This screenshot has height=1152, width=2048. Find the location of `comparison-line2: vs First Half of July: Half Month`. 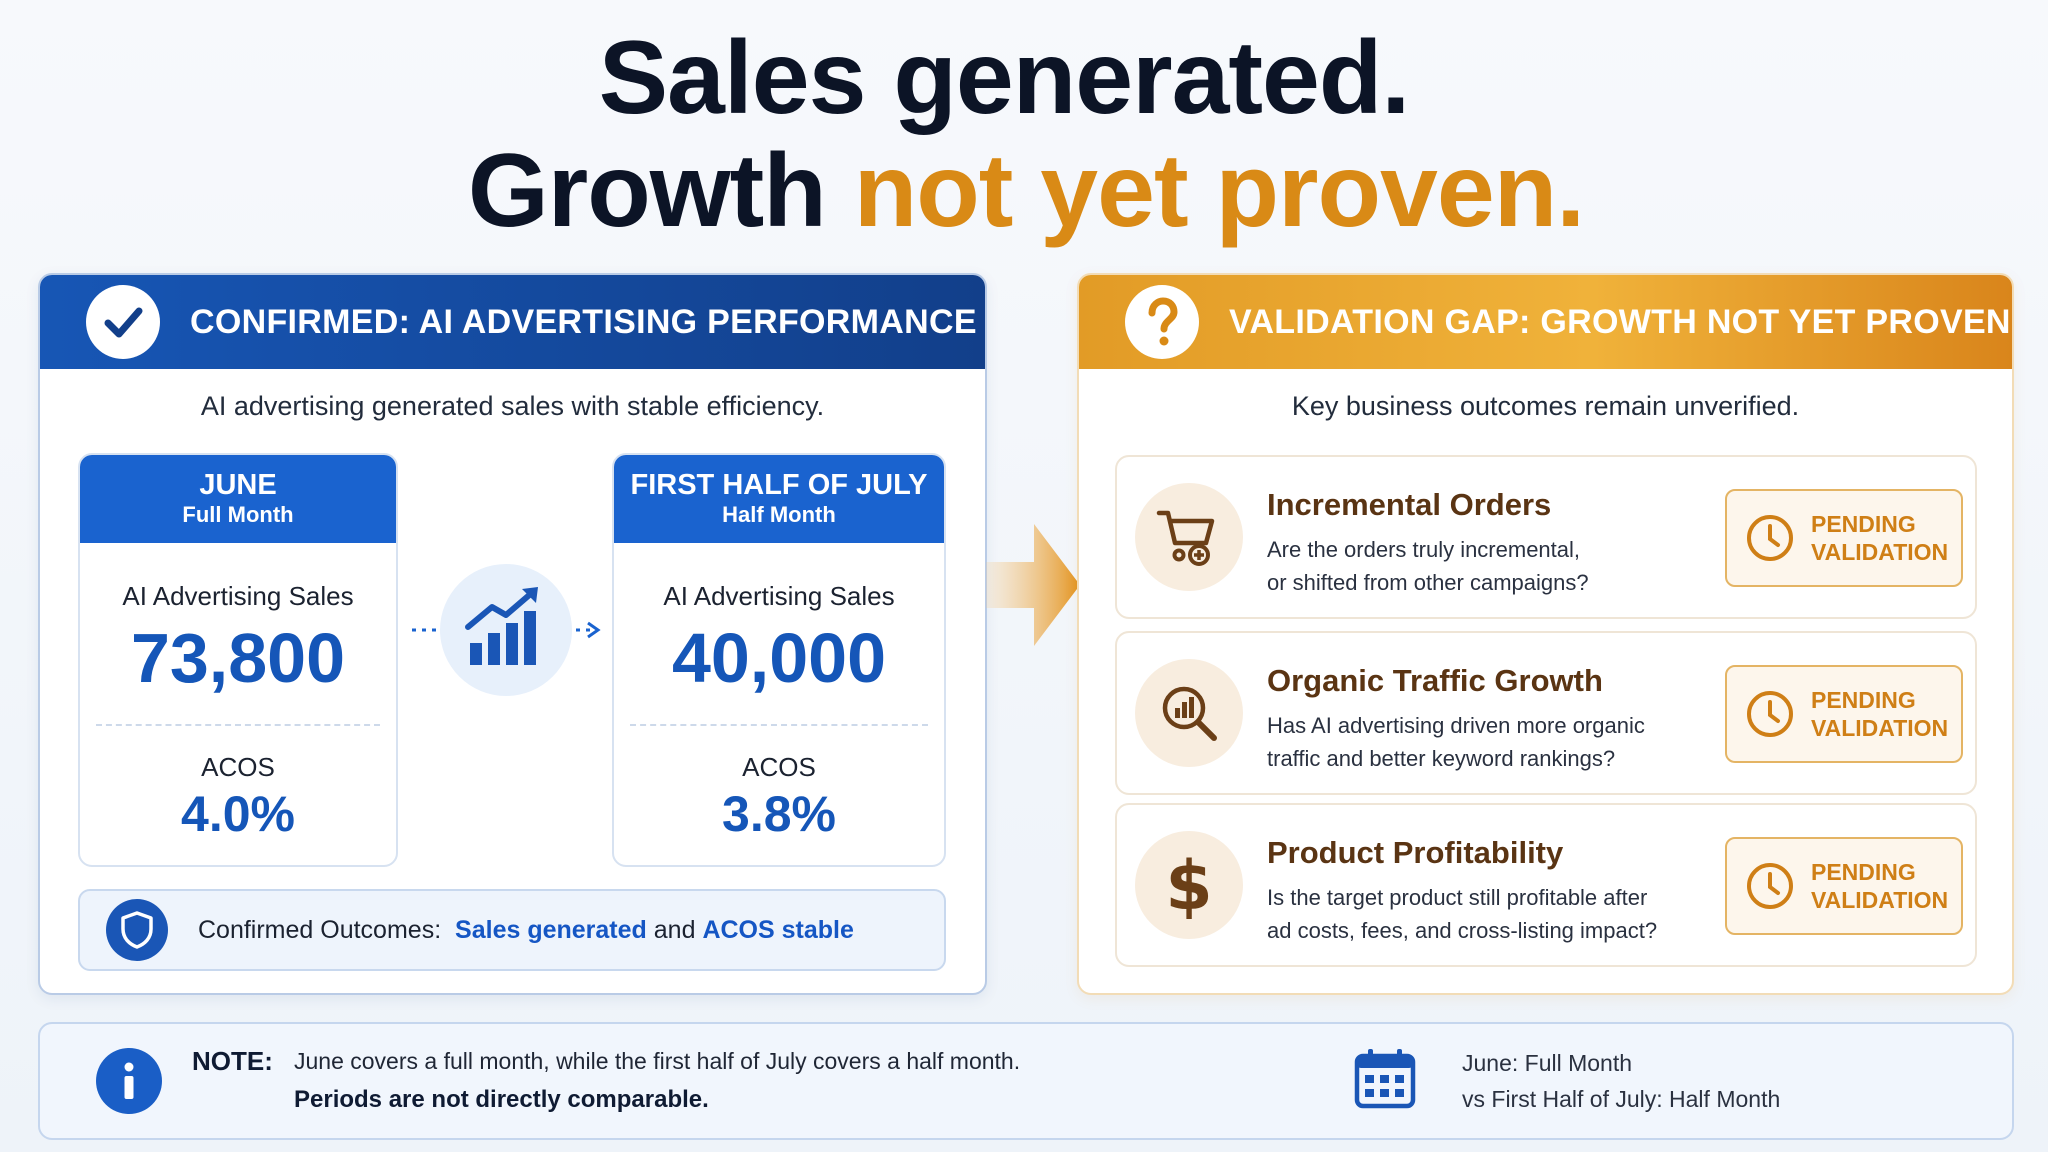

comparison-line2: vs First Half of July: Half Month is located at coordinates (1621, 1099).